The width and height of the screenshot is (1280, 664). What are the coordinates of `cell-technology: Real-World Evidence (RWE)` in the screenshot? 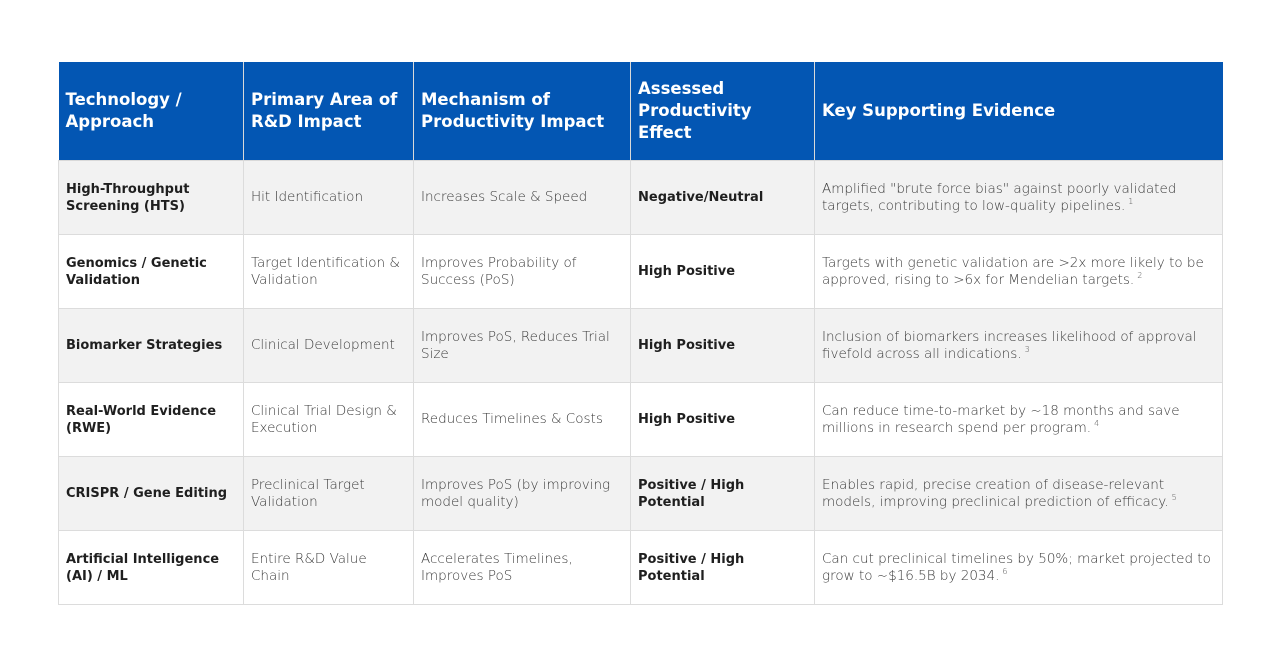 It's located at (151, 419).